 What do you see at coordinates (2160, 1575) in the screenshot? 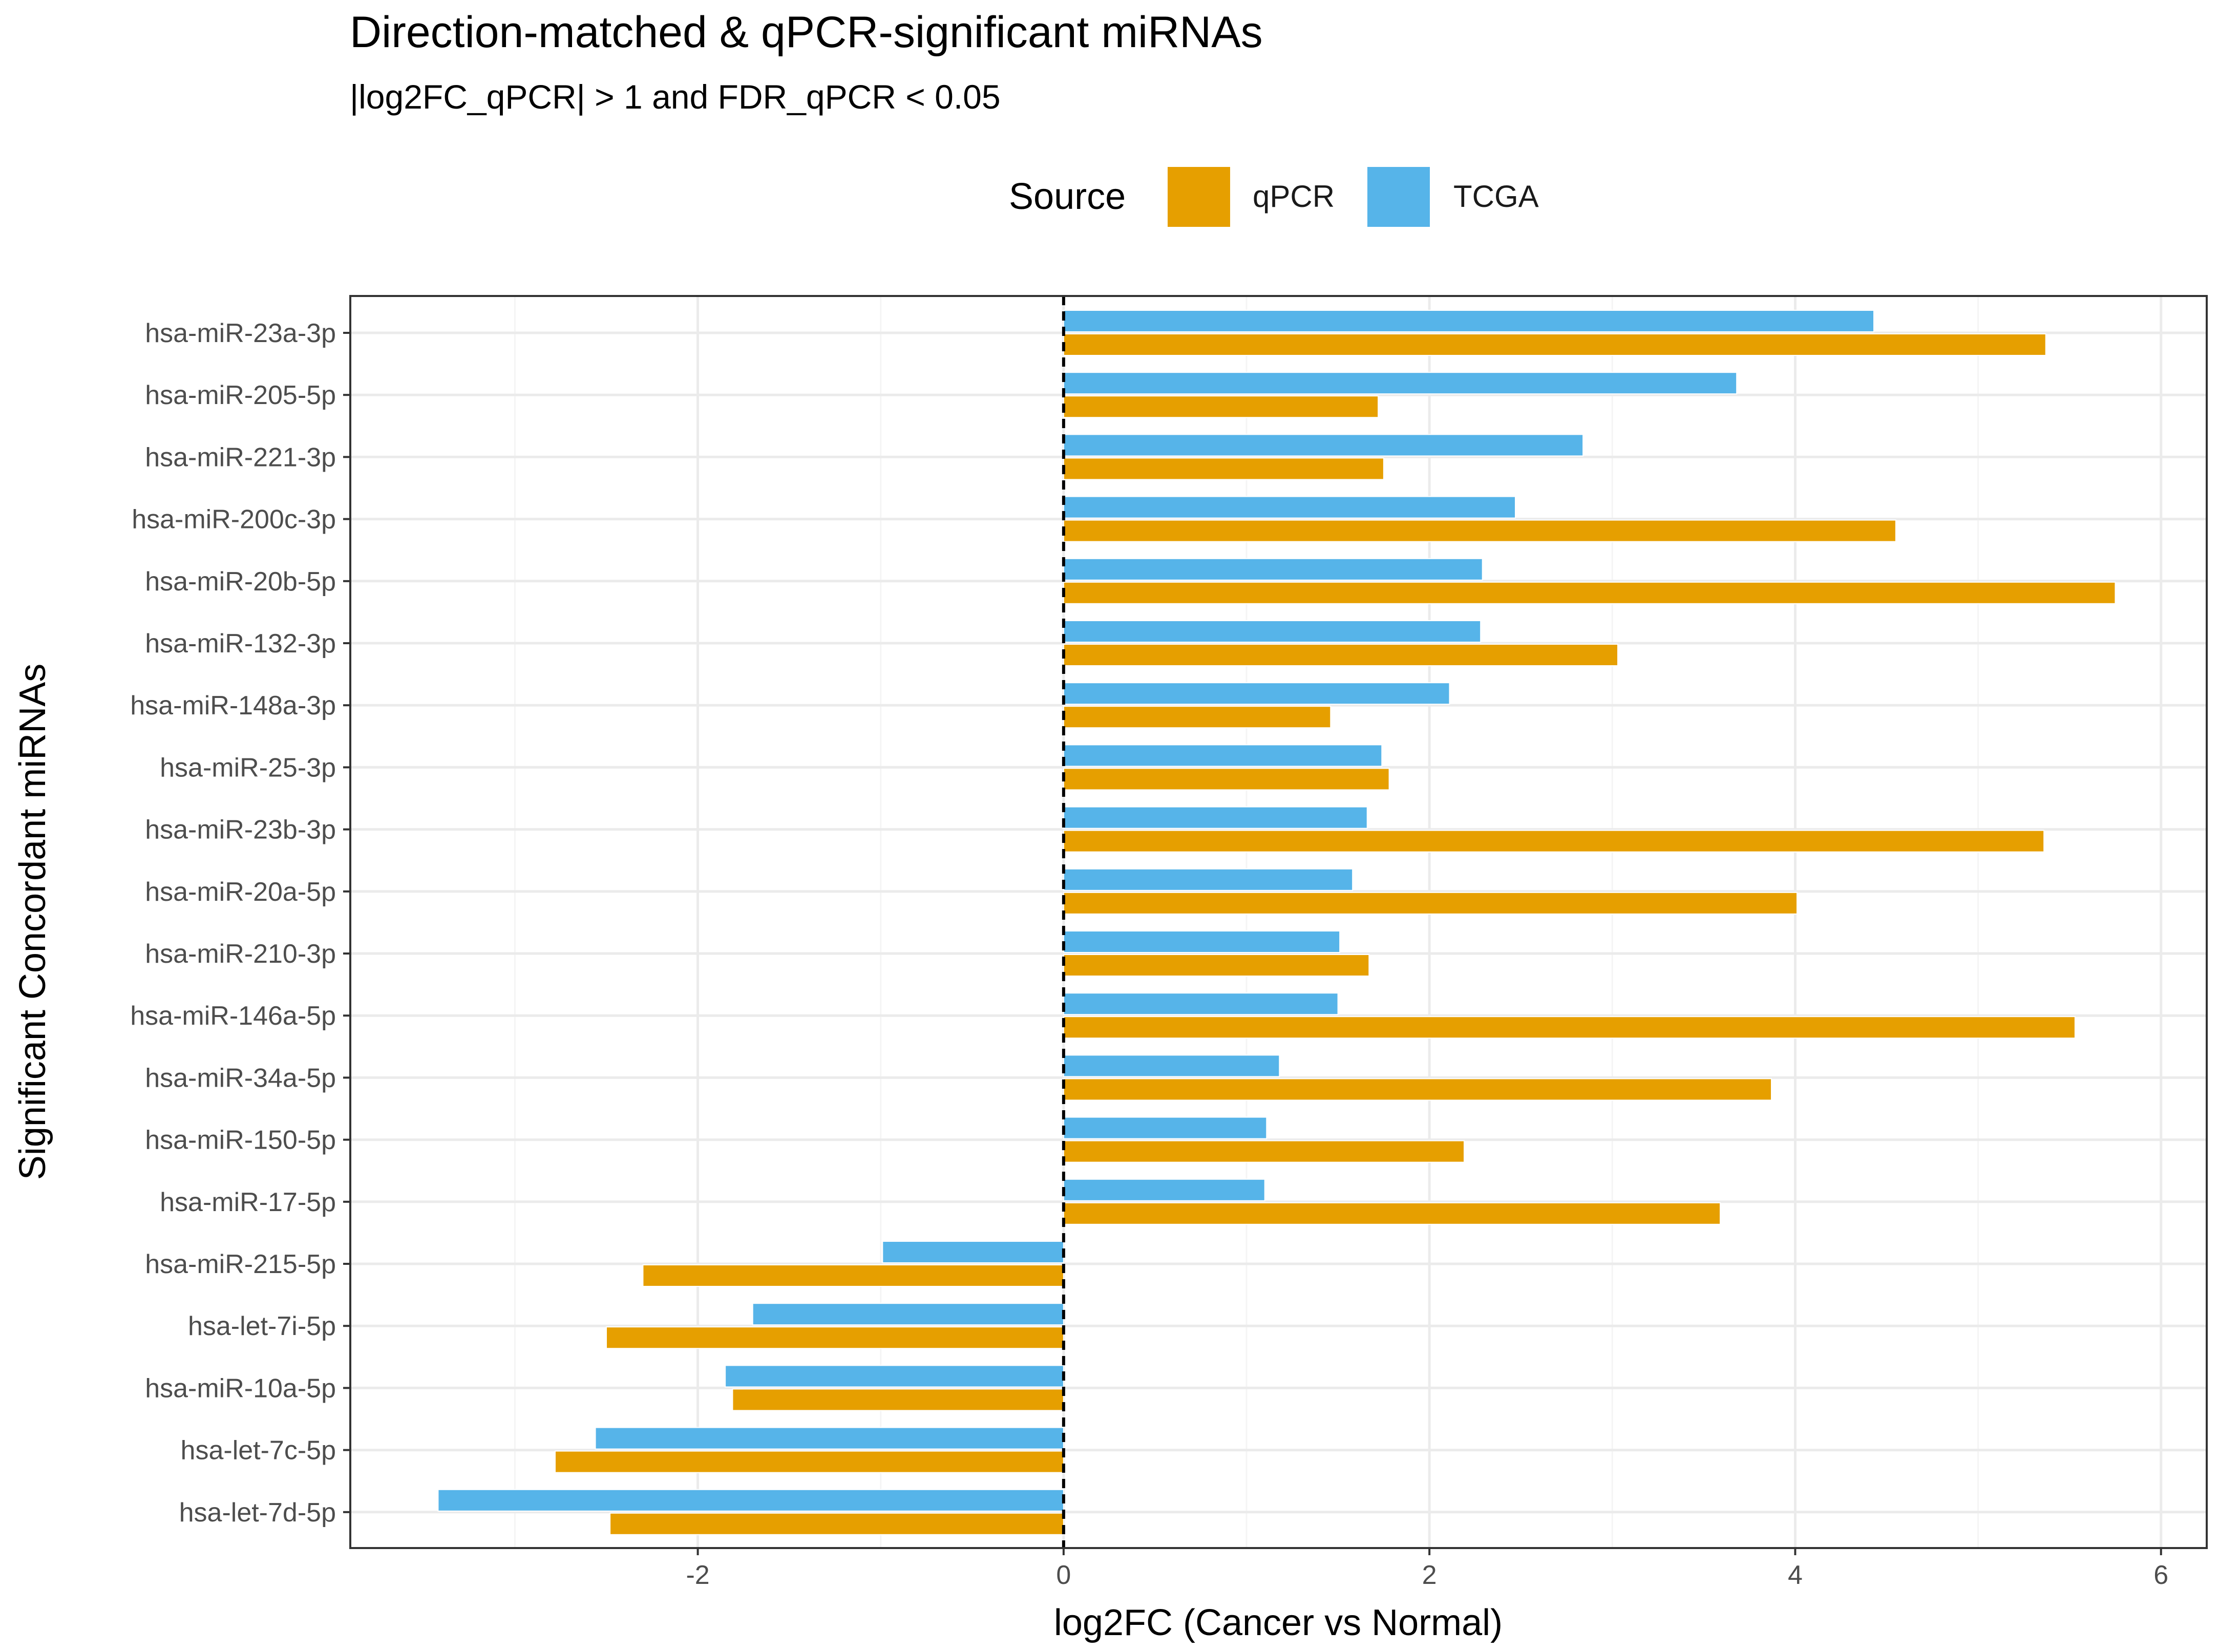
I see `x-tick-label: 6` at bounding box center [2160, 1575].